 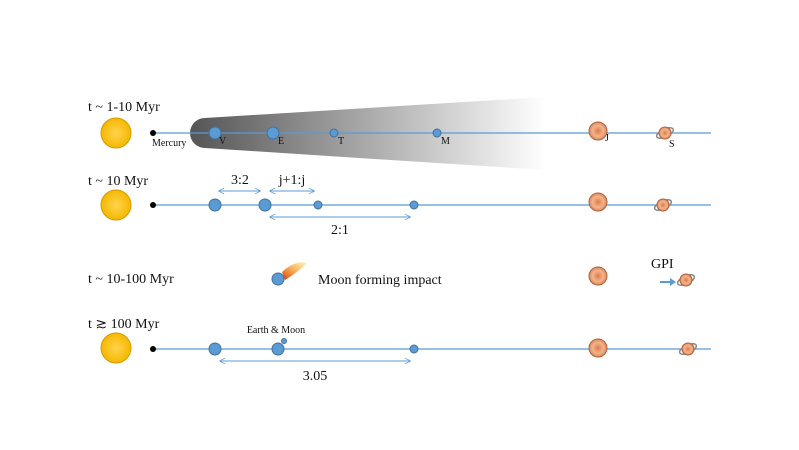 What do you see at coordinates (223, 141) in the screenshot?
I see `planet-label: V` at bounding box center [223, 141].